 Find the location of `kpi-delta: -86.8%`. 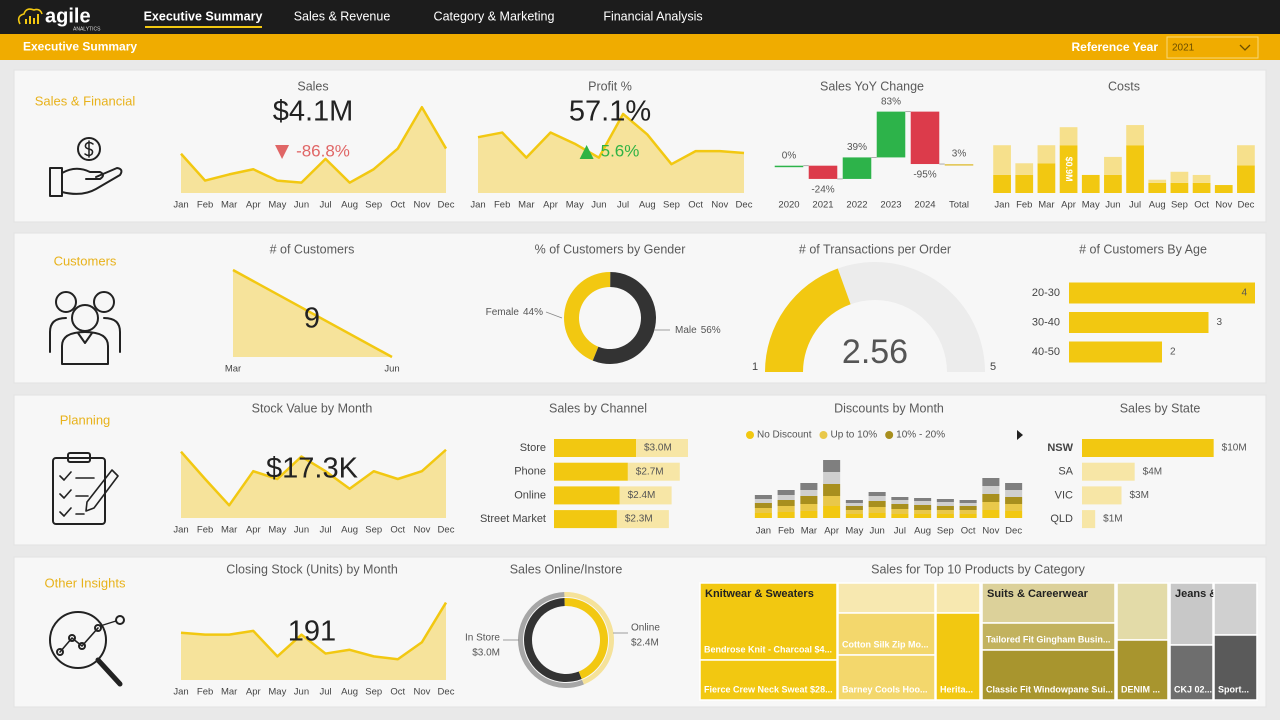

kpi-delta: -86.8% is located at coordinates (323, 150).